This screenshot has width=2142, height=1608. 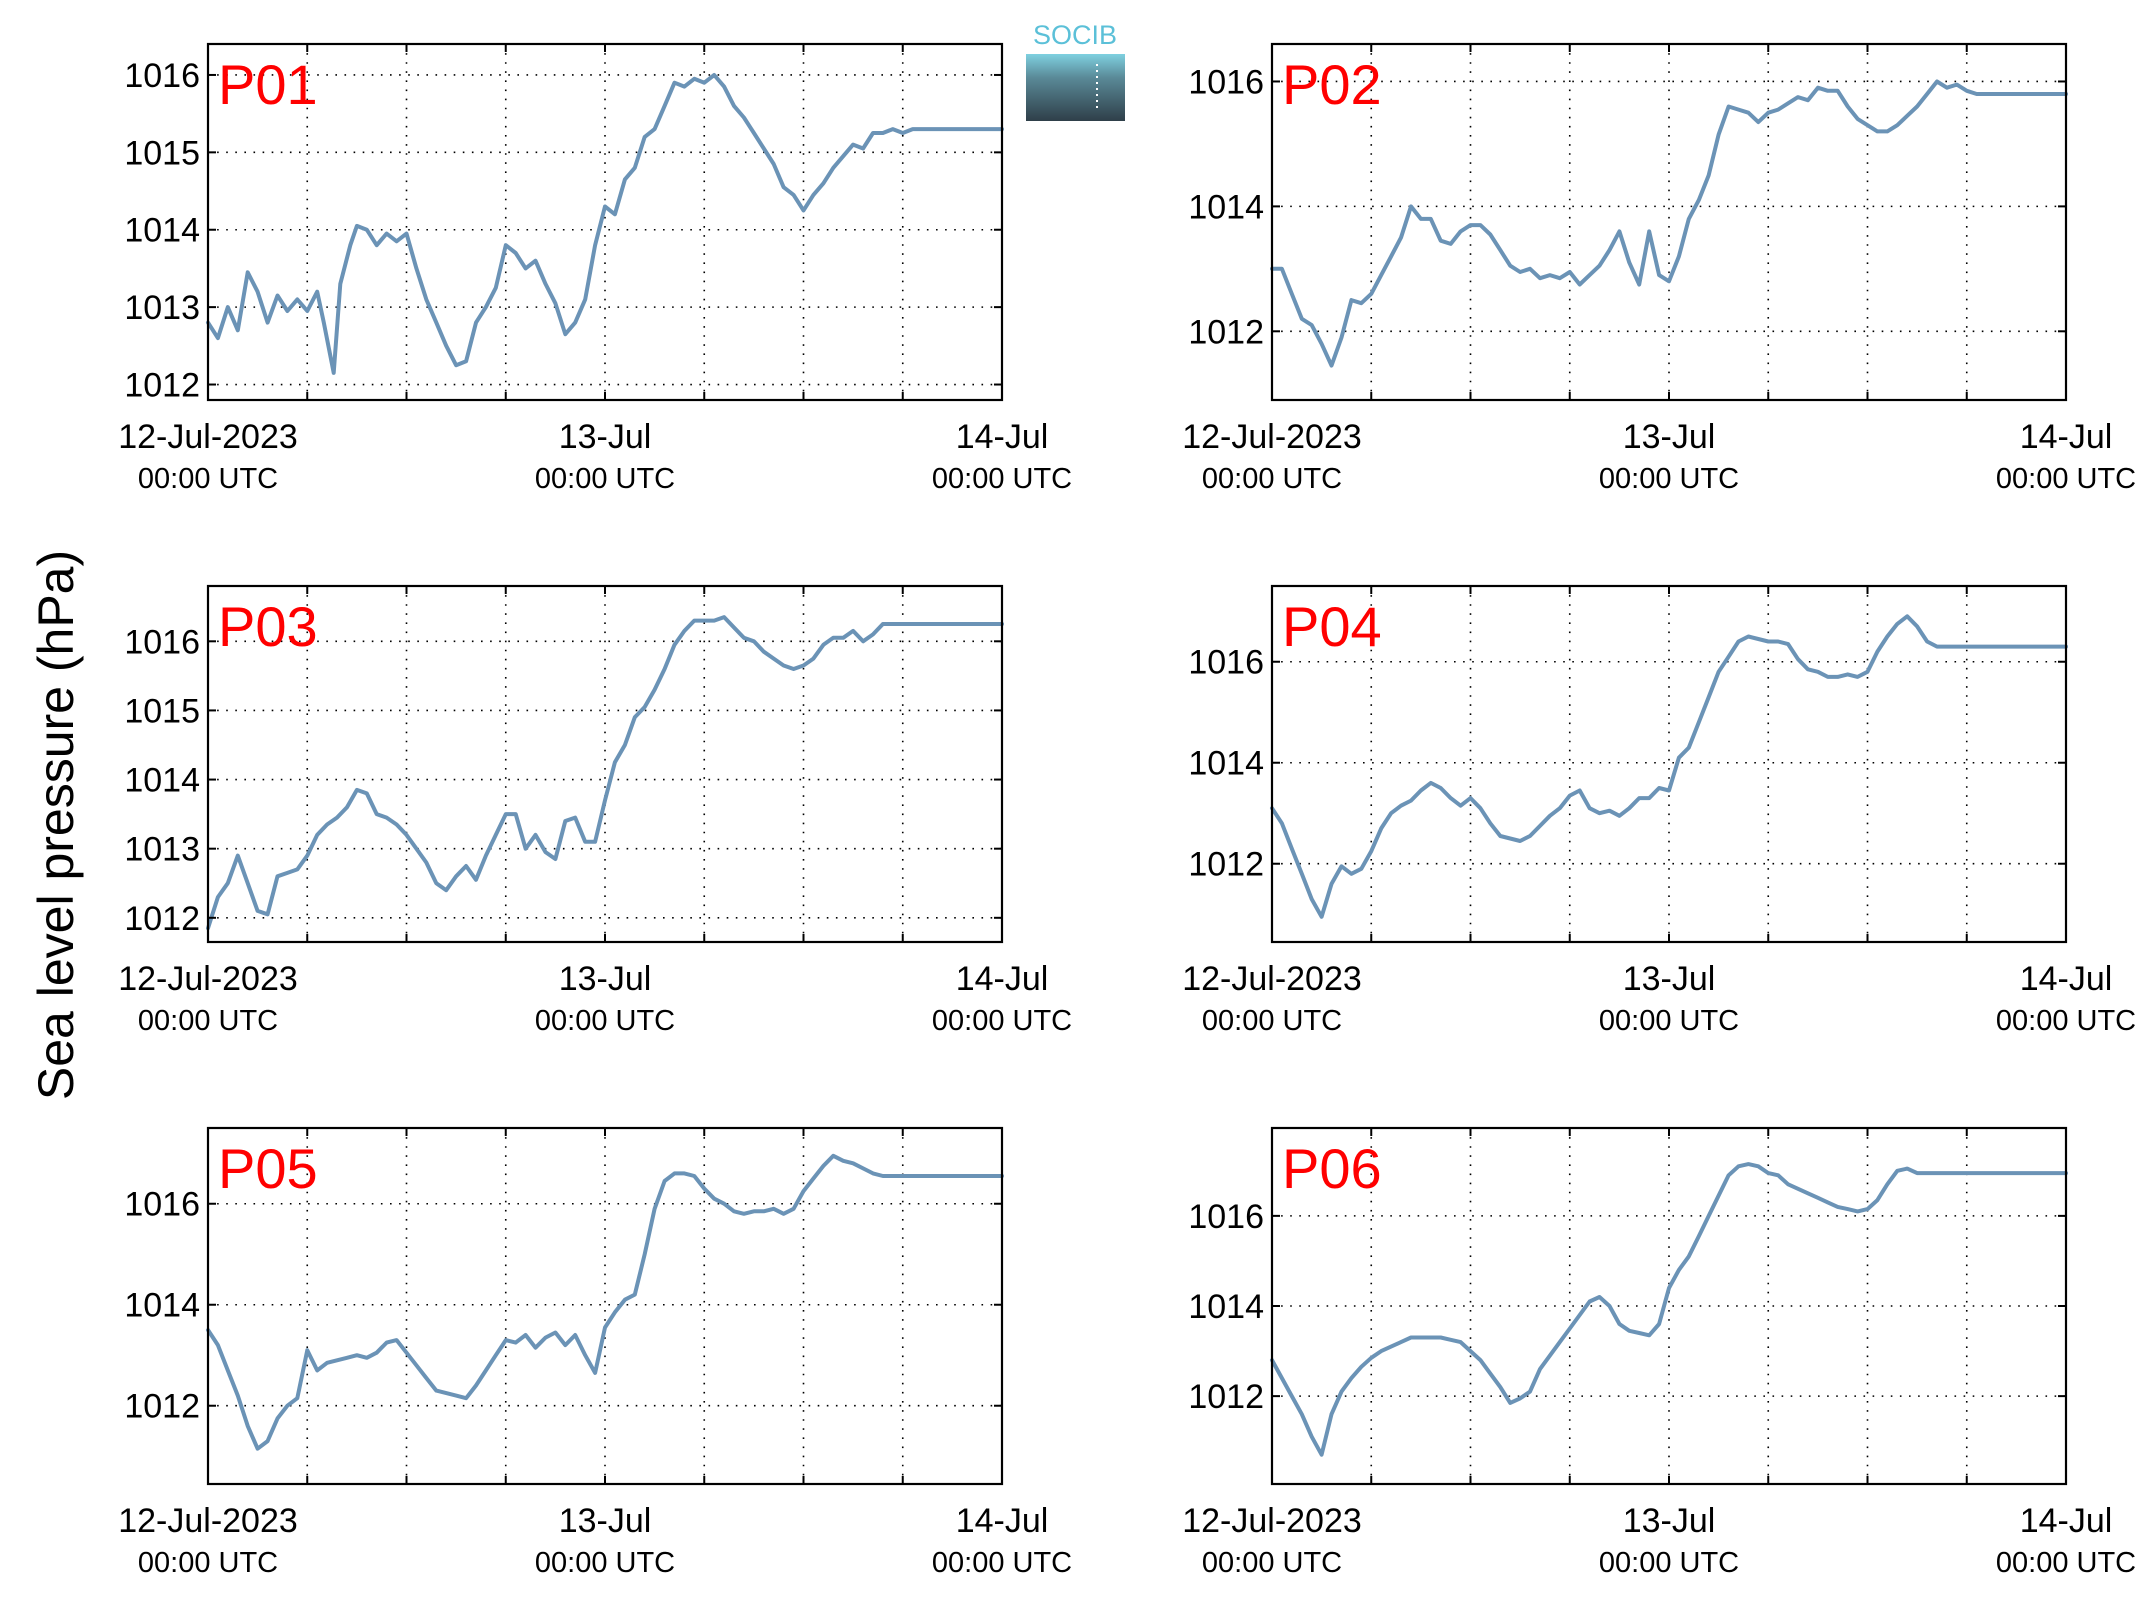 I want to click on panel-label: P06, so click(x=1332, y=1168).